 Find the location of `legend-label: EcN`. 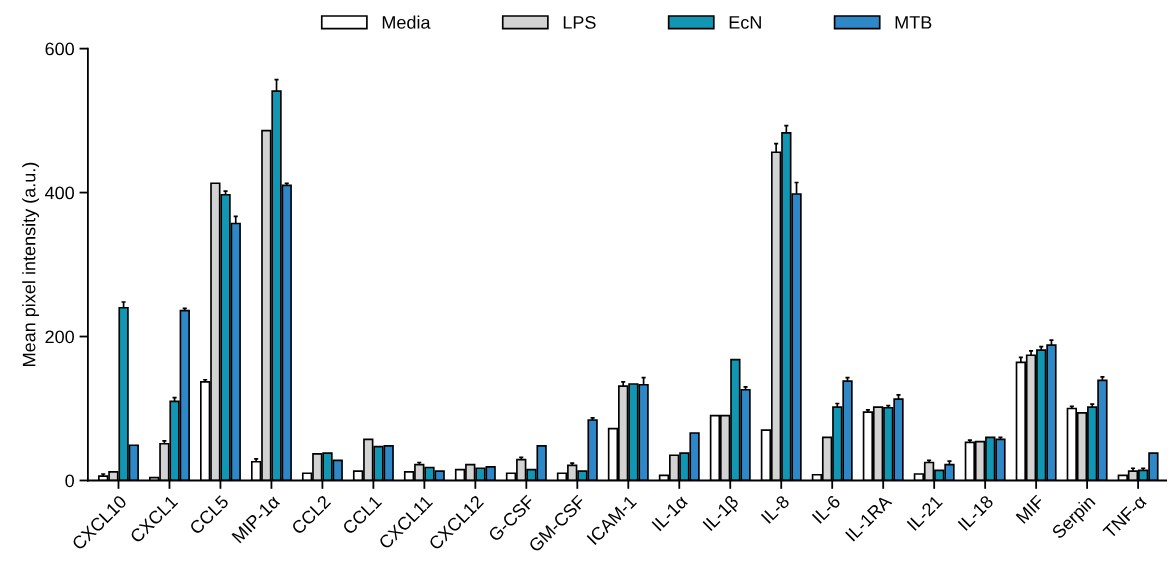

legend-label: EcN is located at coordinates (745, 22).